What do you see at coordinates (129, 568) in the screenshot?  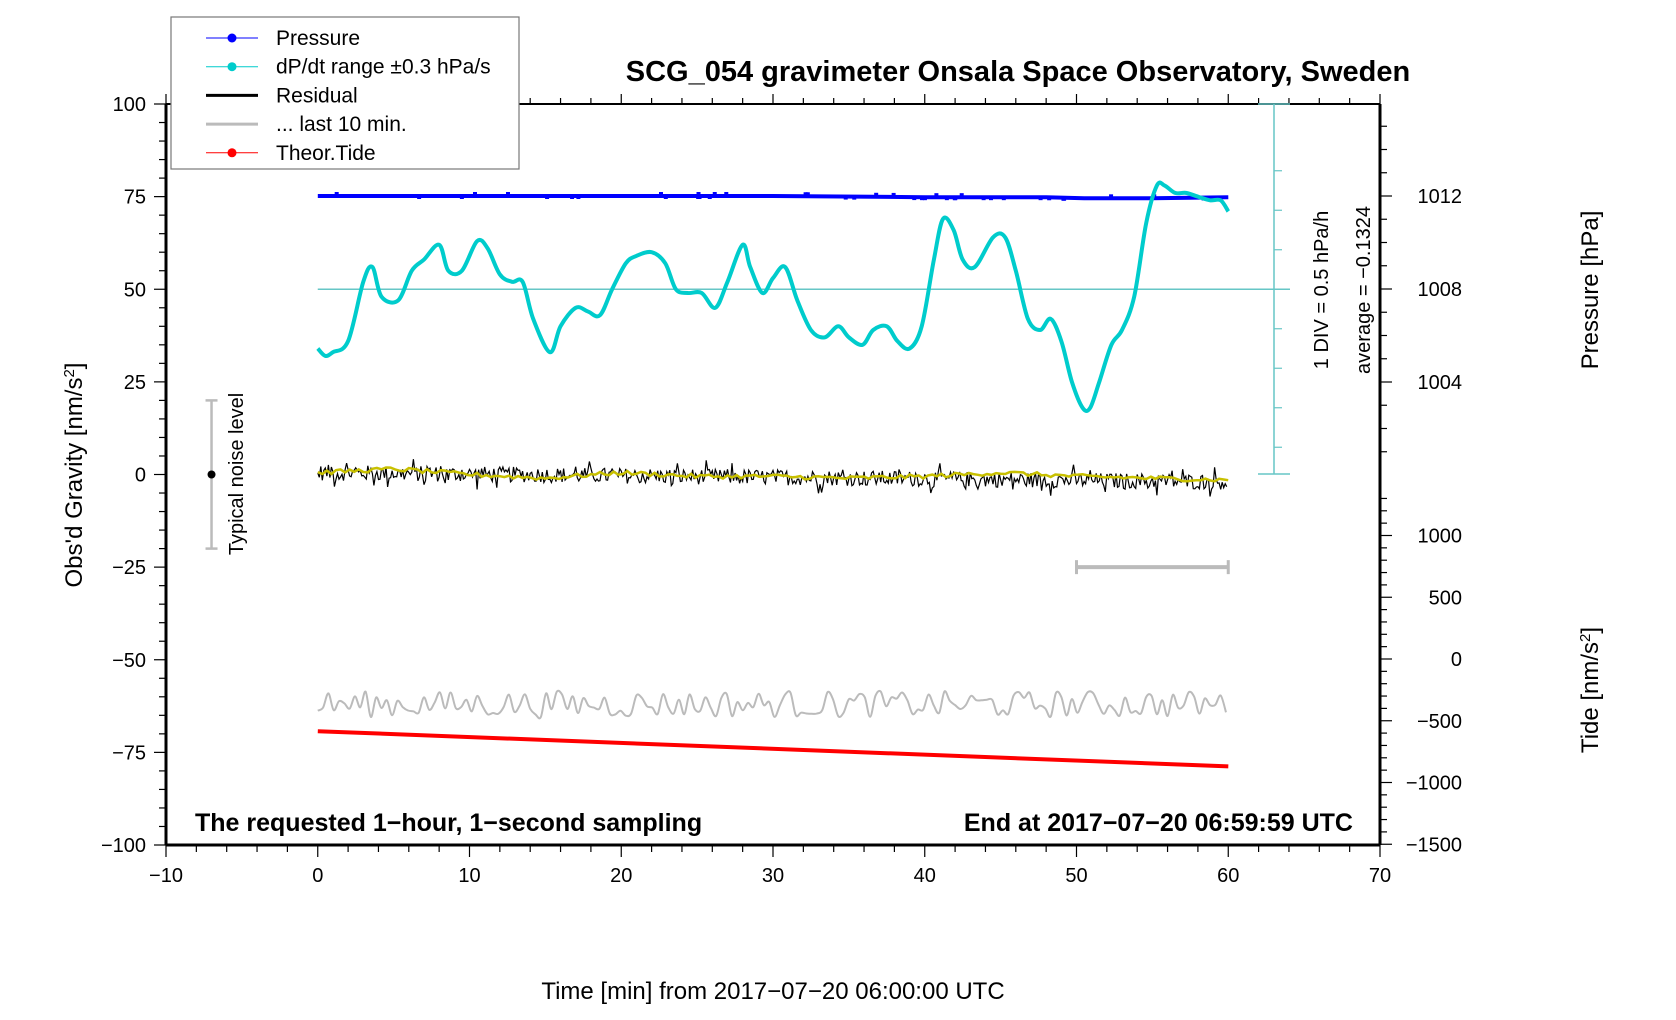 I see `y-tick-label: −25` at bounding box center [129, 568].